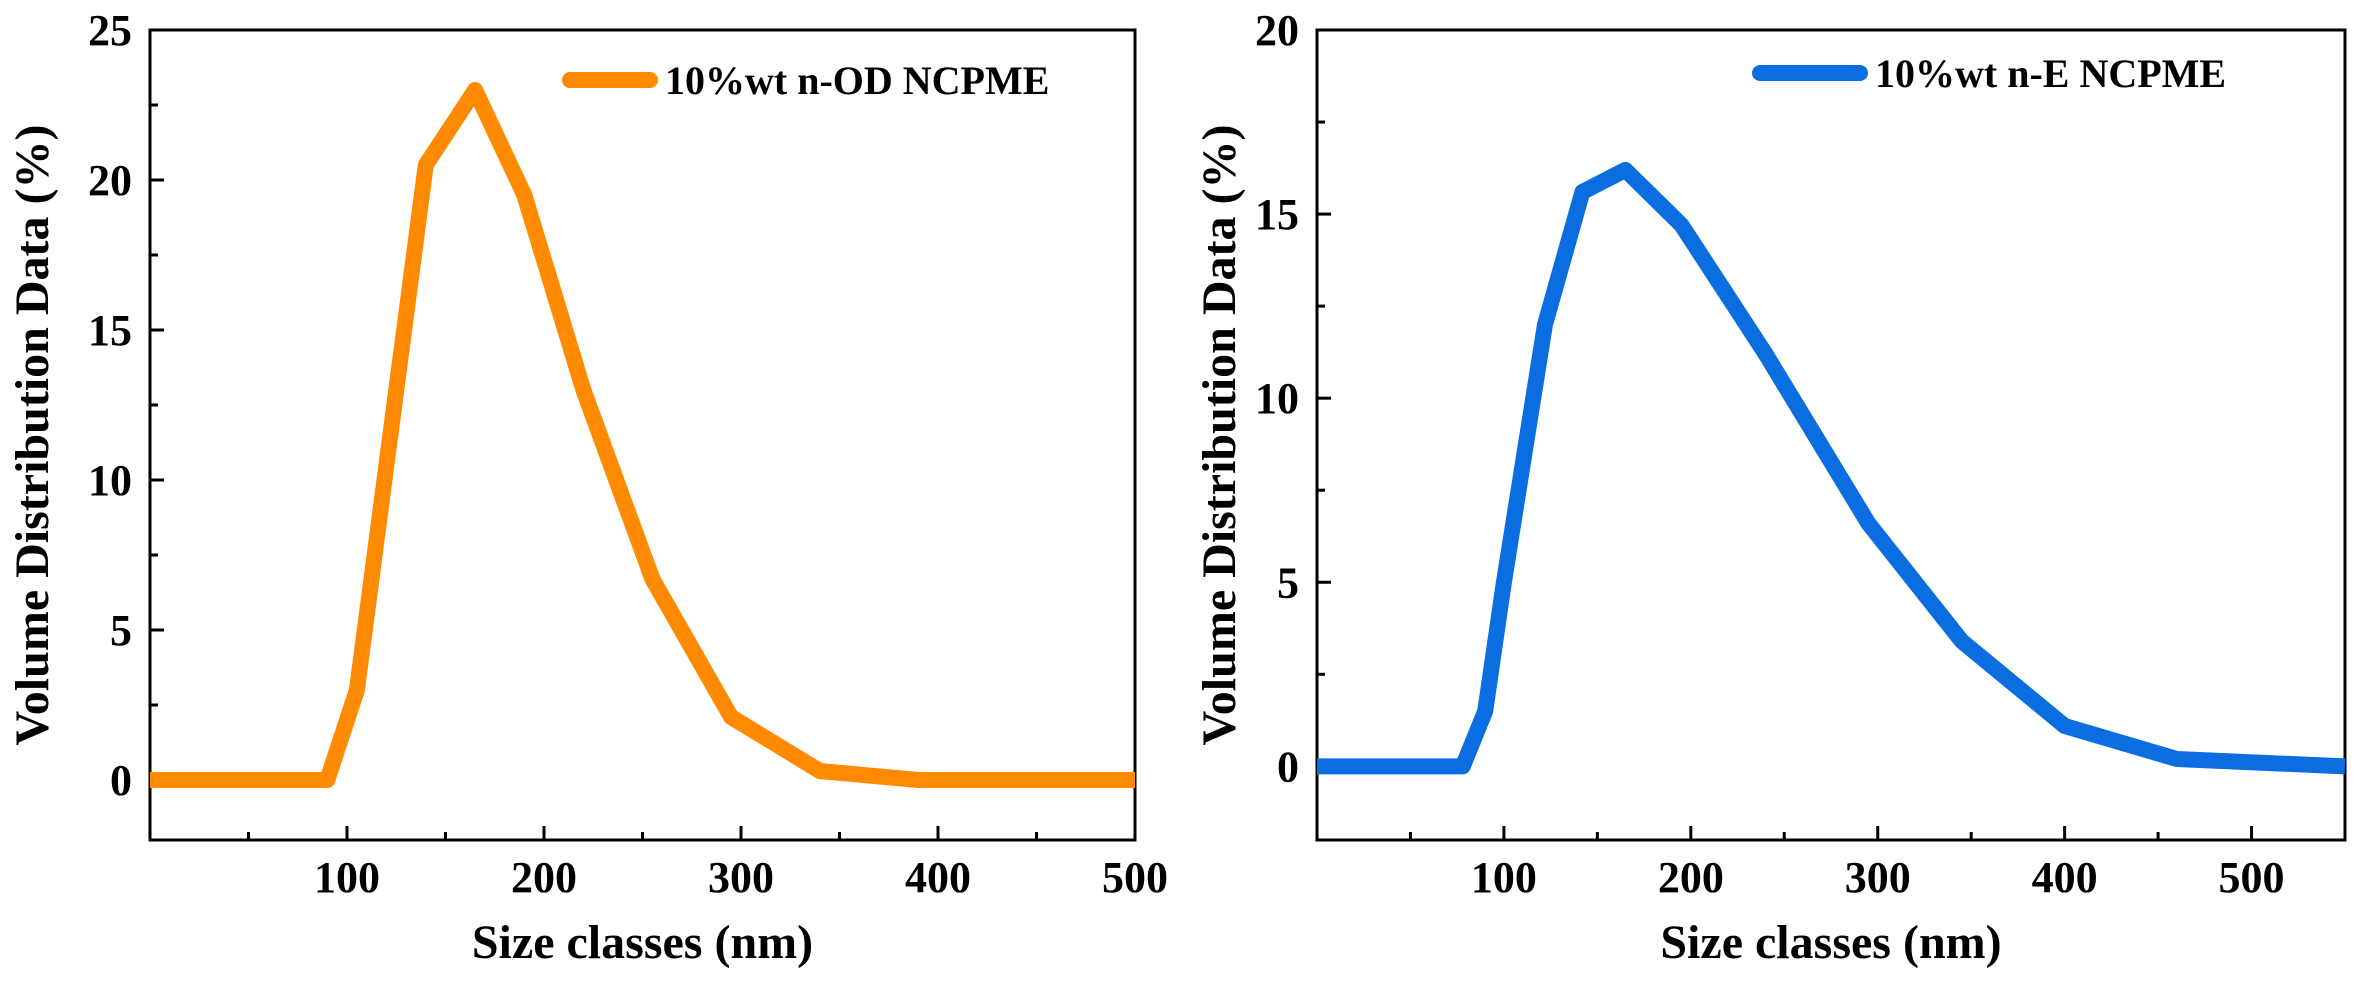 The width and height of the screenshot is (2354, 996). What do you see at coordinates (2050, 73) in the screenshot?
I see `legend-label: 10%wt n-E NCPME` at bounding box center [2050, 73].